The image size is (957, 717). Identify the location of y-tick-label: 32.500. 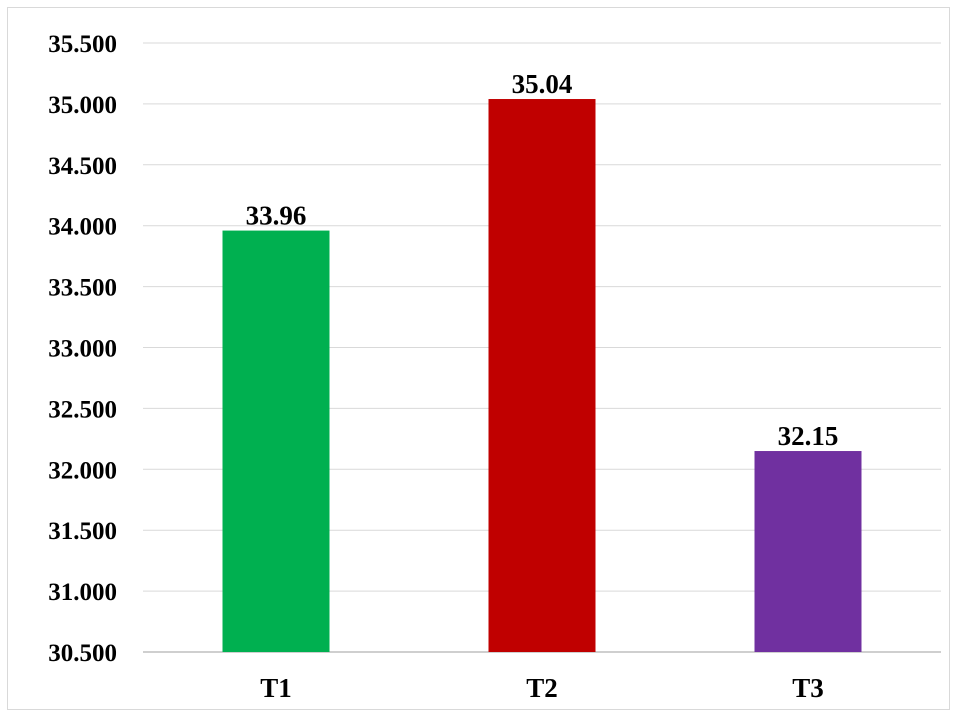
(82, 409).